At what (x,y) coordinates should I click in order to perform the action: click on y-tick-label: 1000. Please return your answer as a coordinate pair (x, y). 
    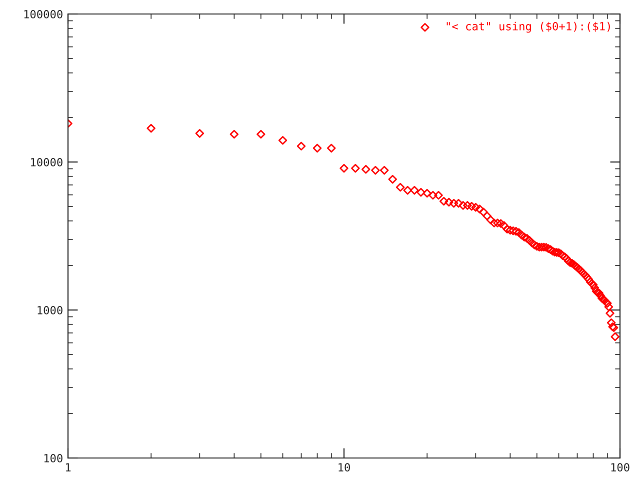
    Looking at the image, I should click on (50, 310).